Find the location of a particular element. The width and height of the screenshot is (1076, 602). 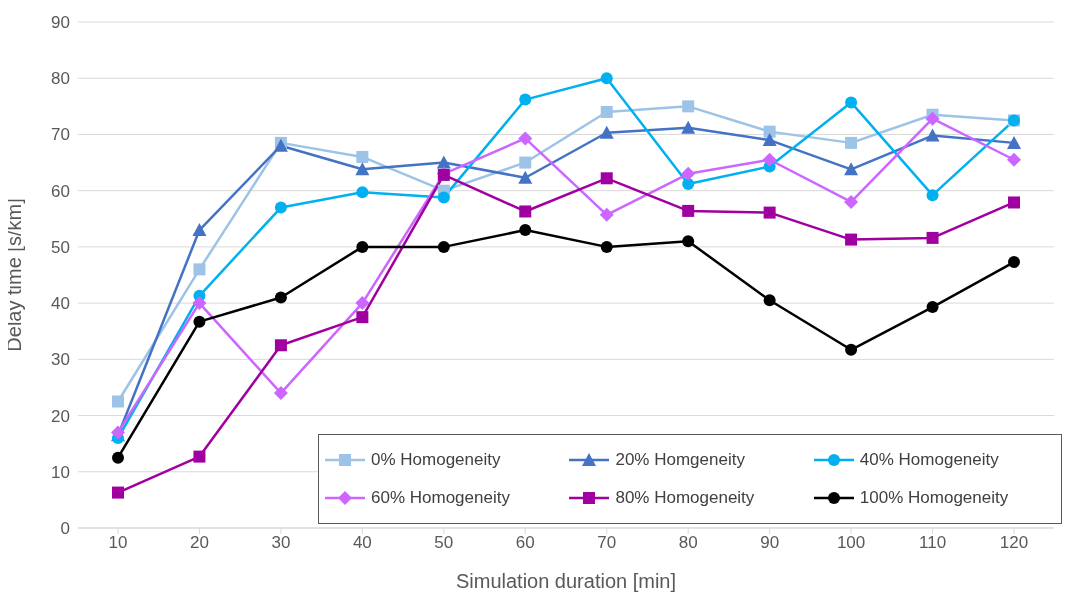

x-axis-title: Simulation duration [min] is located at coordinates (566, 581).